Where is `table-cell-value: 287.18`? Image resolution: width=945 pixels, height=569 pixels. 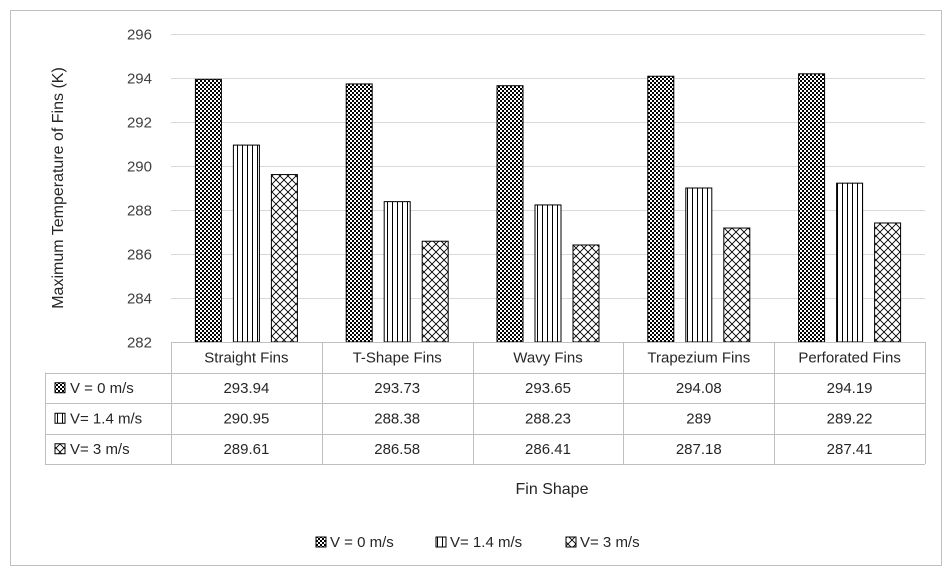 table-cell-value: 287.18 is located at coordinates (699, 449).